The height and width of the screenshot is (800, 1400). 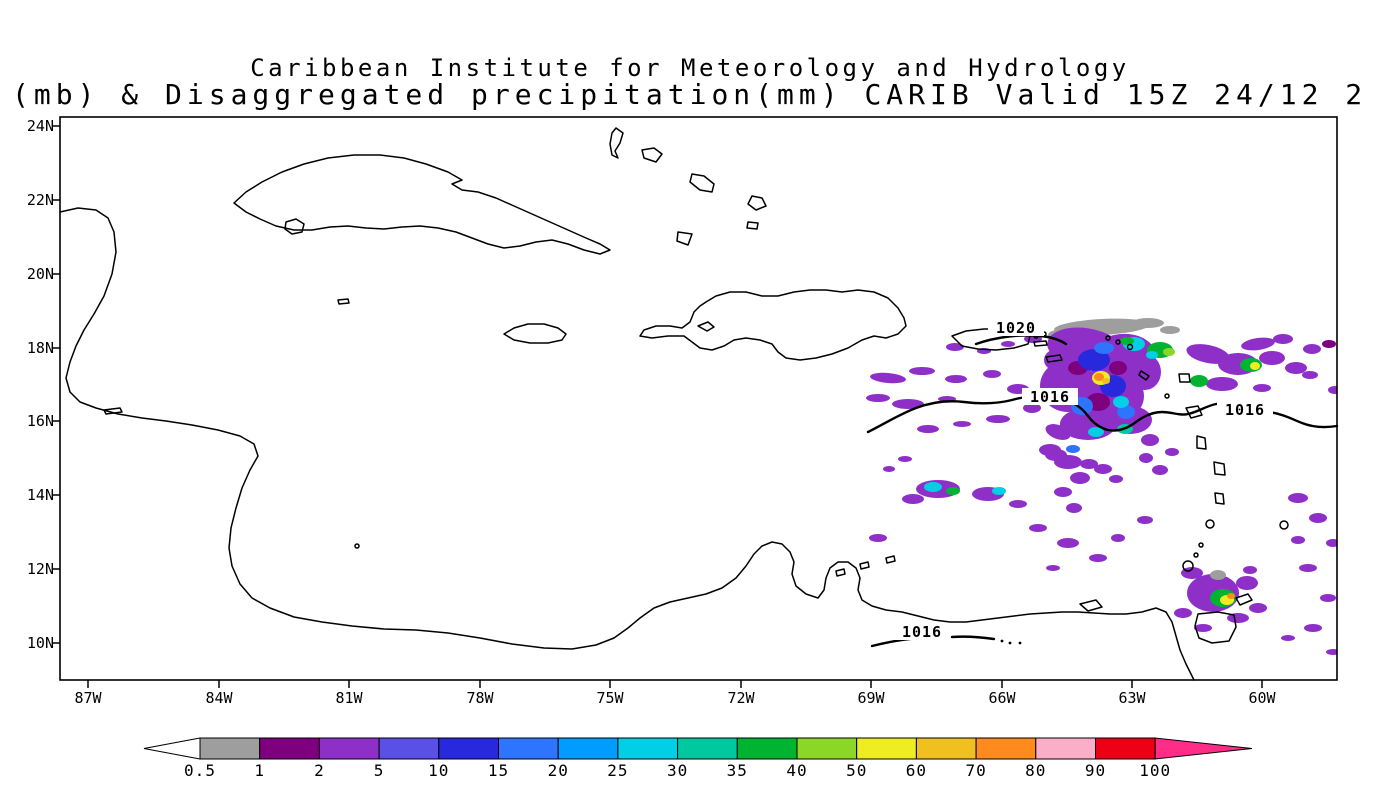 What do you see at coordinates (294, 226) in the screenshot?
I see `isle-of-youth-coast` at bounding box center [294, 226].